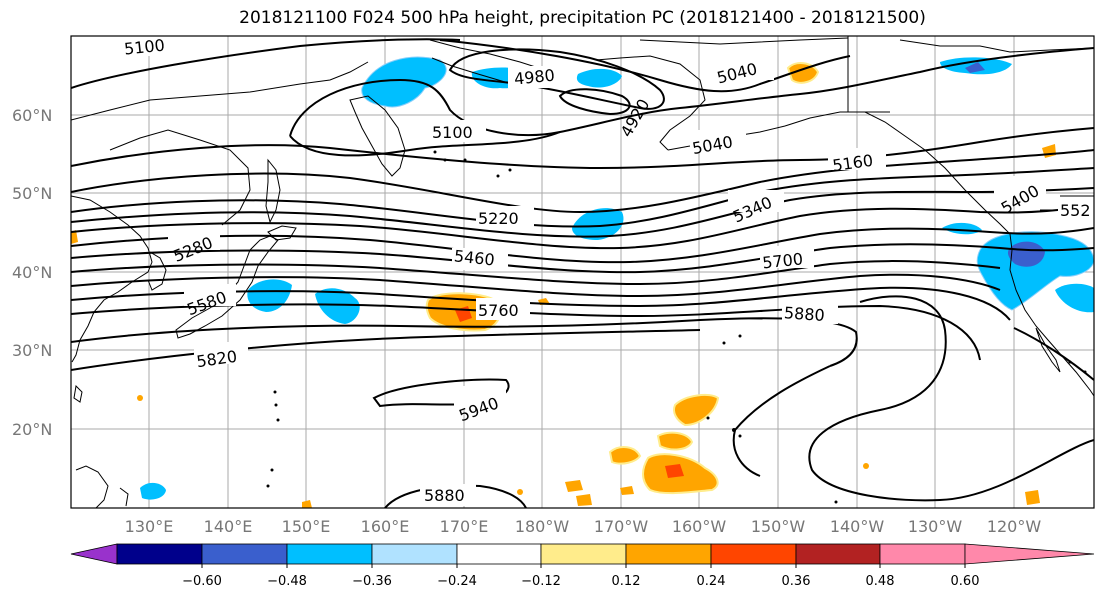 The height and width of the screenshot is (601, 1105). I want to click on lon-label: 120°W, so click(1014, 526).